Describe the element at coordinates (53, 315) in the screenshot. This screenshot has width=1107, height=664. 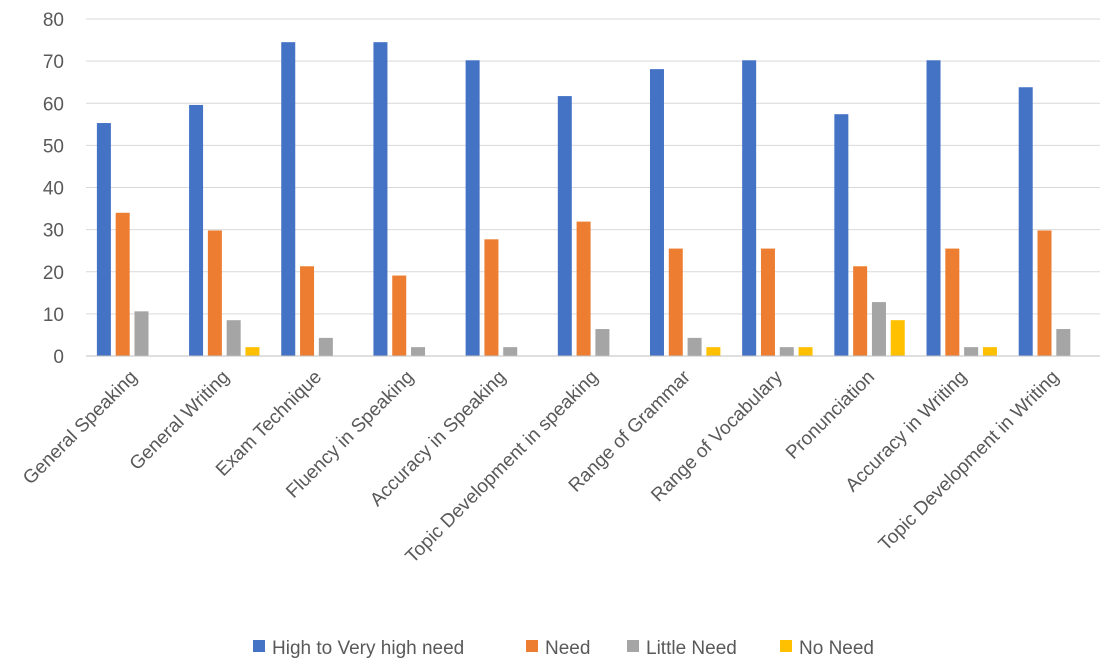
I see `y-tick-label: 10` at that location.